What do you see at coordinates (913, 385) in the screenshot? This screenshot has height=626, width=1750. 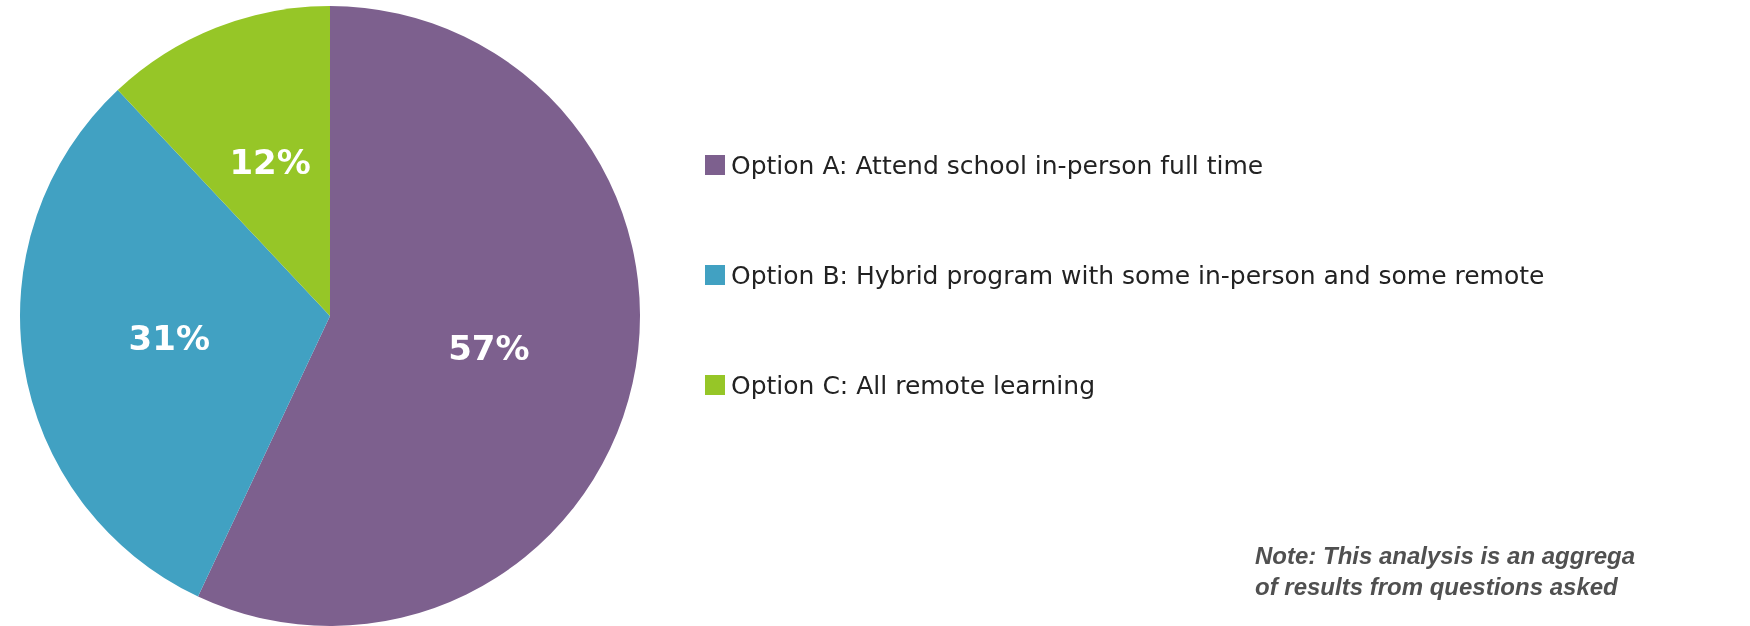 I see `legend-label: Option C: All remote learning` at bounding box center [913, 385].